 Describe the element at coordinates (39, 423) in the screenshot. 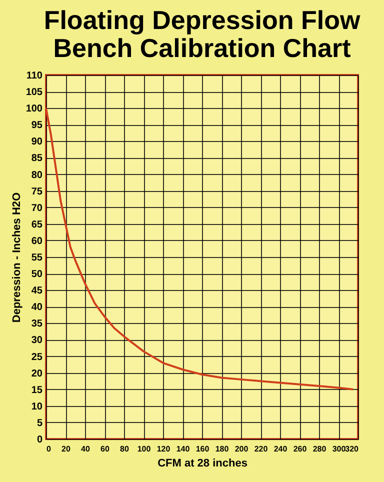

I see `y-tick-label: 5` at that location.